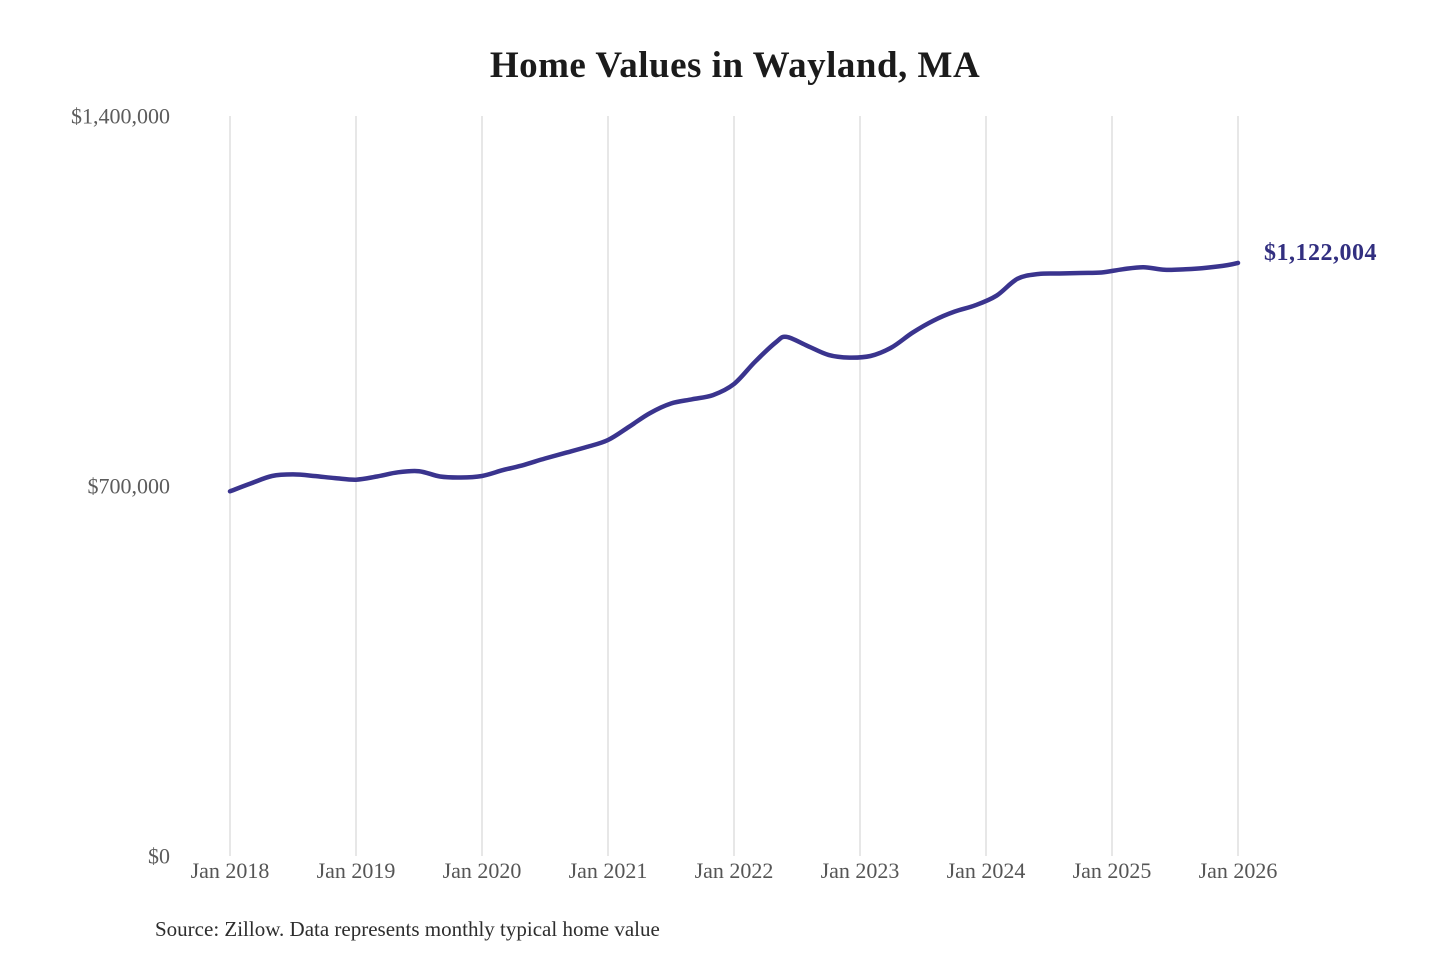  What do you see at coordinates (356, 870) in the screenshot?
I see `x-tick-label: Jan 2019` at bounding box center [356, 870].